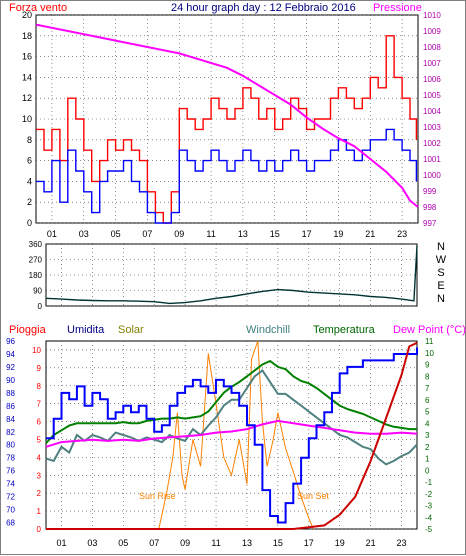 This screenshot has width=466, height=556. What do you see at coordinates (131, 330) in the screenshot?
I see `legend-label: Solar` at bounding box center [131, 330].